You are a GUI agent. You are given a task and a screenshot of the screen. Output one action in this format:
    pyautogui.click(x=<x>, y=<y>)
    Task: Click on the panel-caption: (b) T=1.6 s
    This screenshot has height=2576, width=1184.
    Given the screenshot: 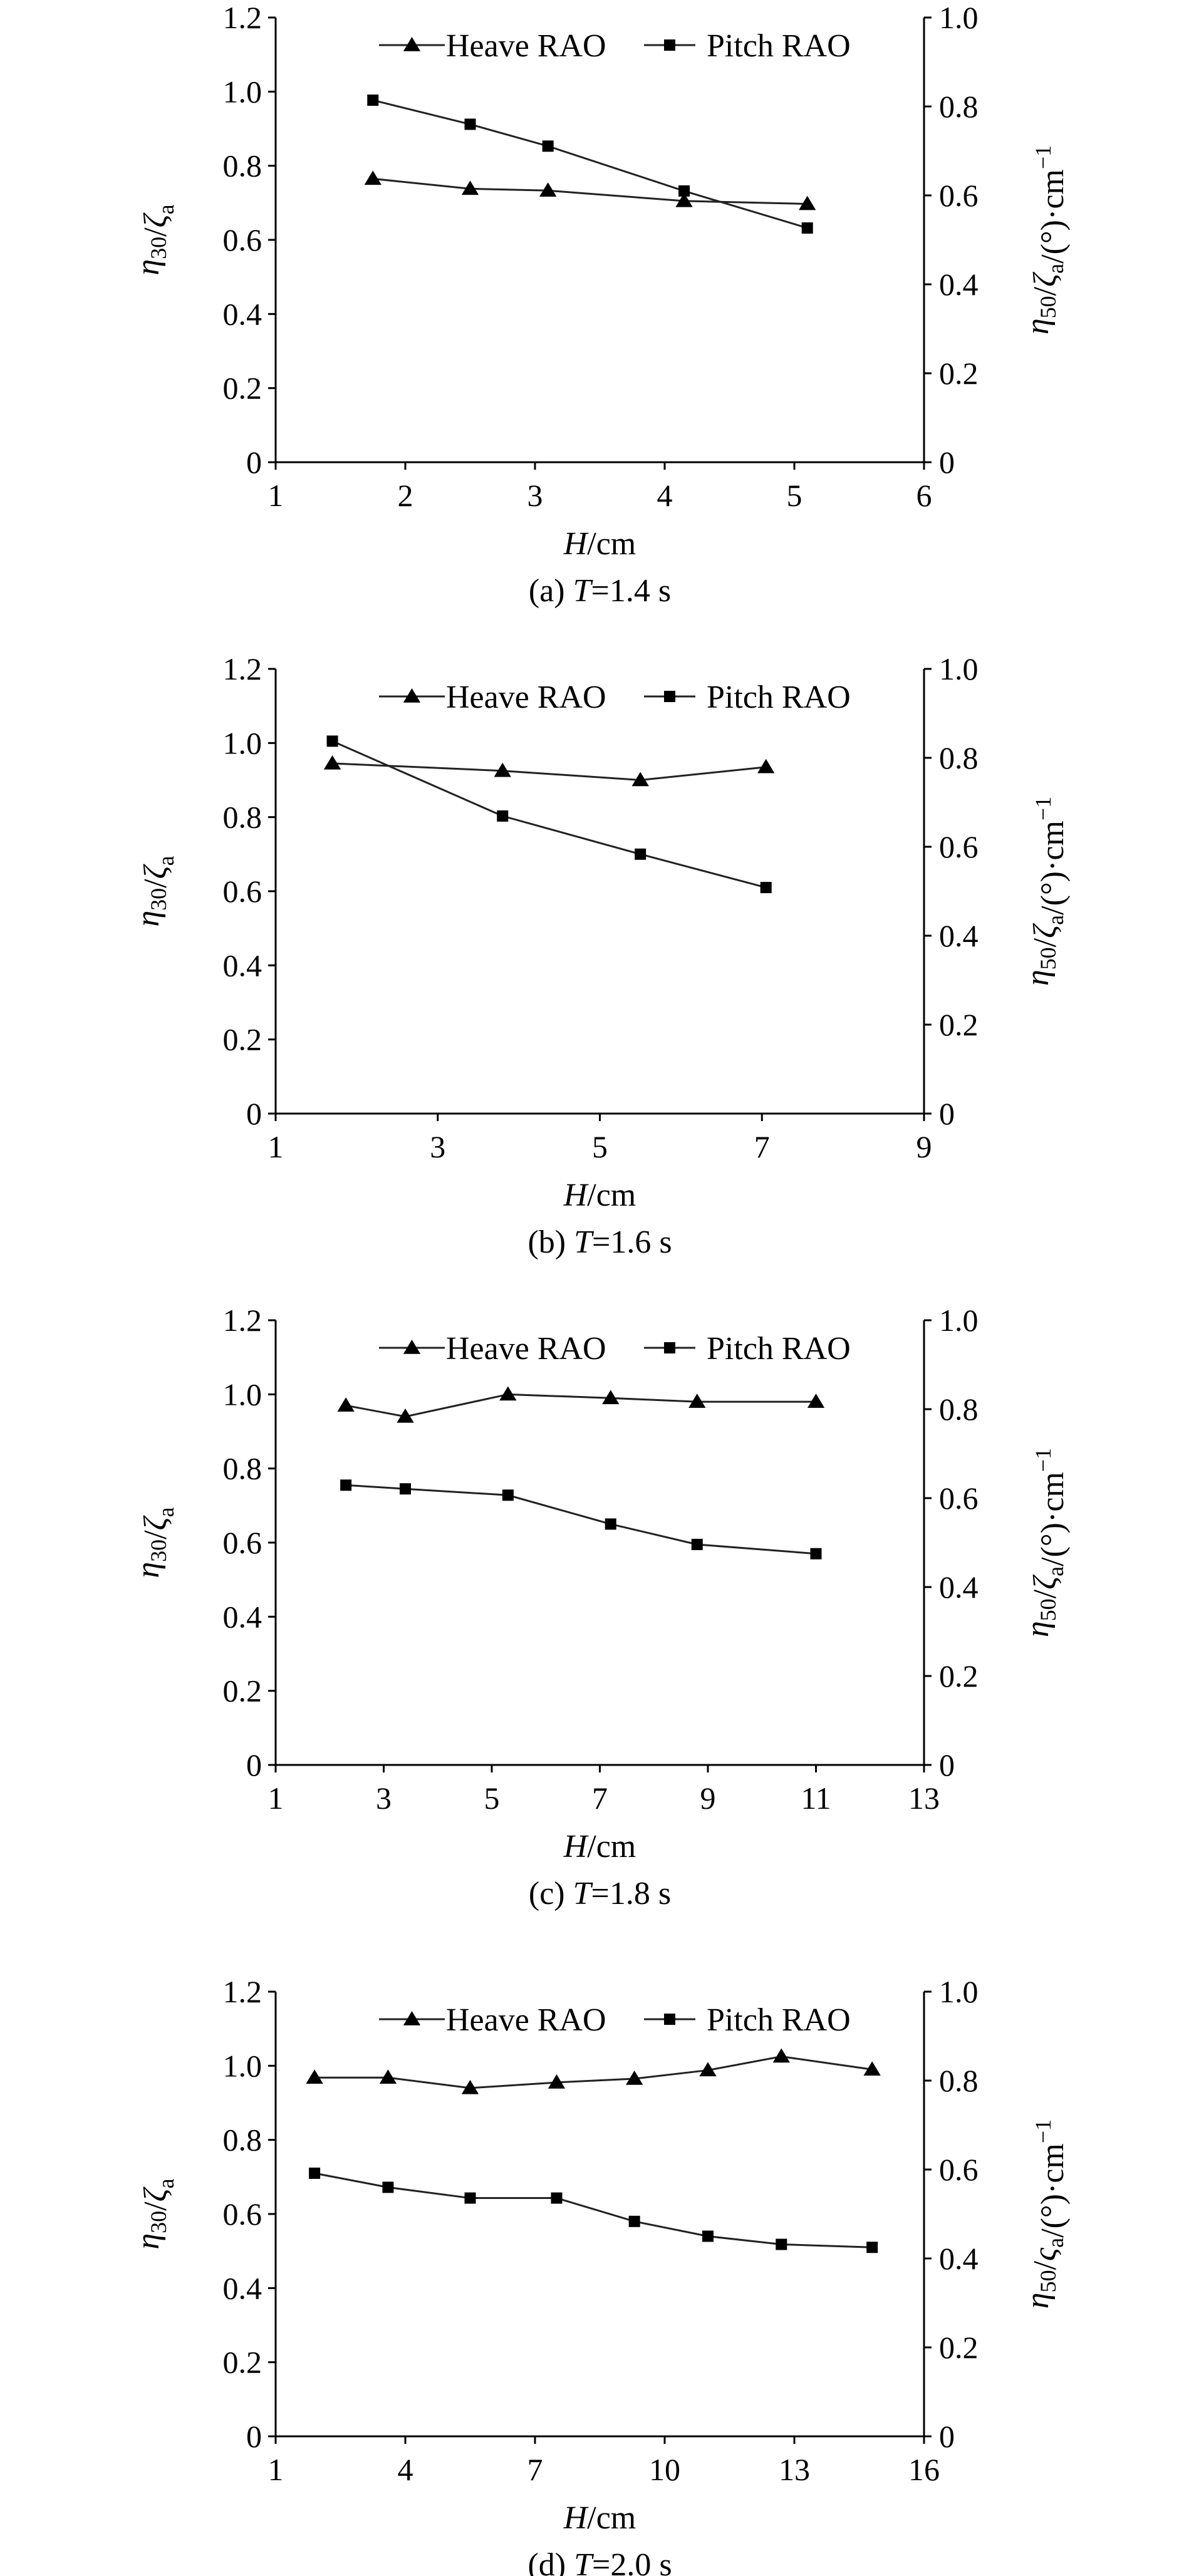 What is the action you would take?
    pyautogui.click(x=599, y=1242)
    